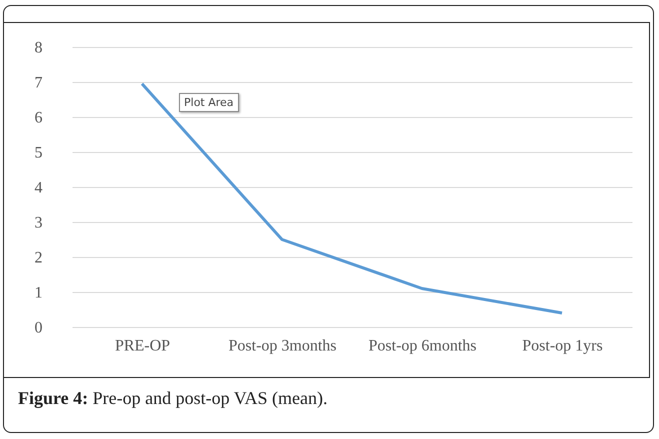 This screenshot has width=659, height=439. What do you see at coordinates (562, 346) in the screenshot?
I see `x-tick-label: Post-op 1yrs` at bounding box center [562, 346].